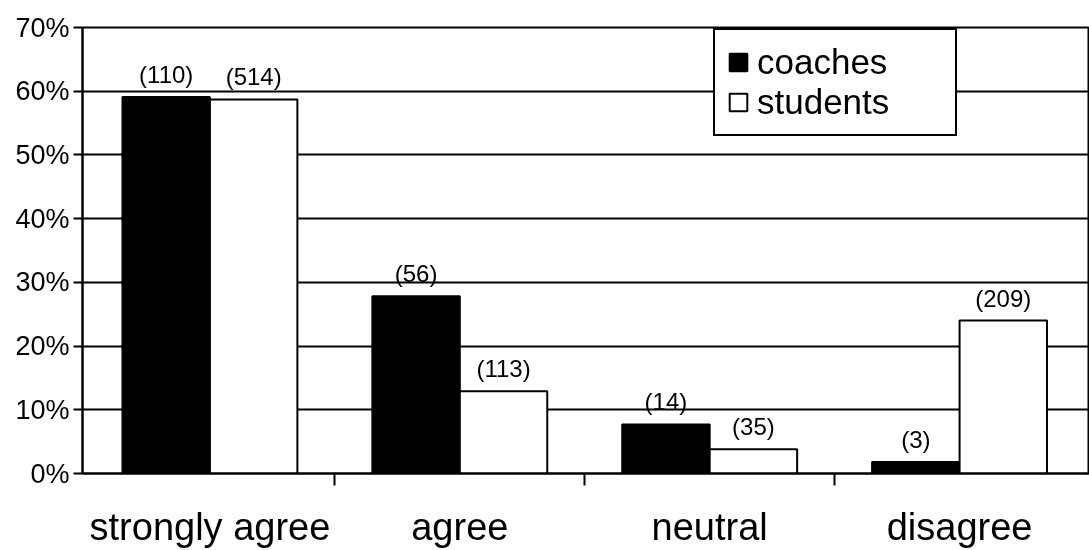 The image size is (1089, 550). Describe the element at coordinates (460, 526) in the screenshot. I see `x-tick-label: agree` at that location.